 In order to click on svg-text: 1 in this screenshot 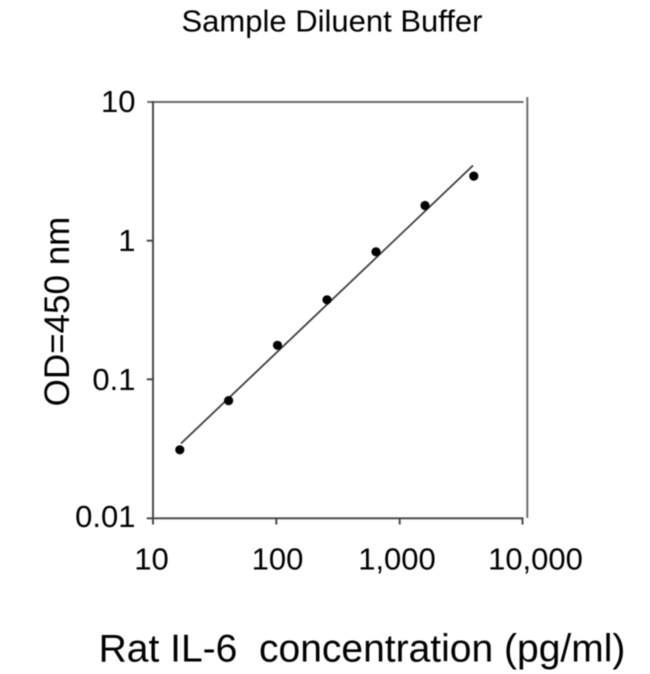, I will do `click(126, 240)`.